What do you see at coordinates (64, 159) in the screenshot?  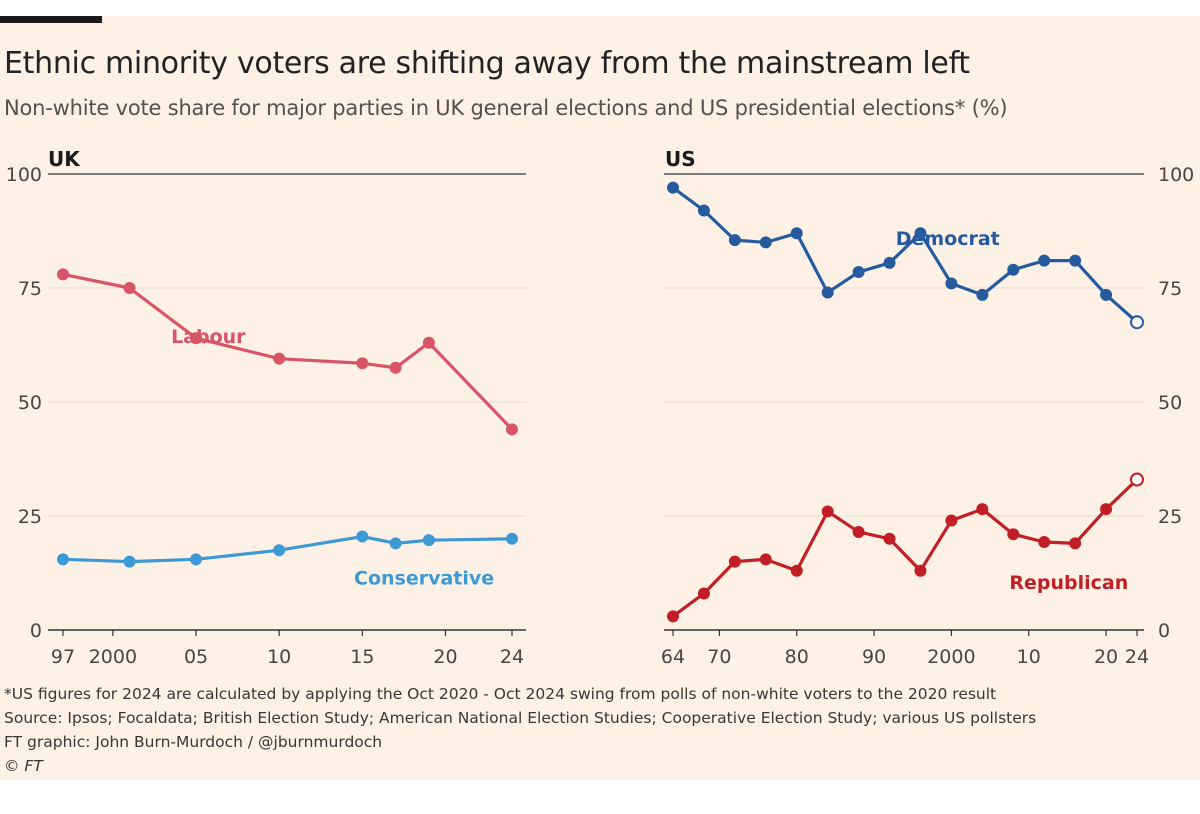 I see `panel-title: UK` at bounding box center [64, 159].